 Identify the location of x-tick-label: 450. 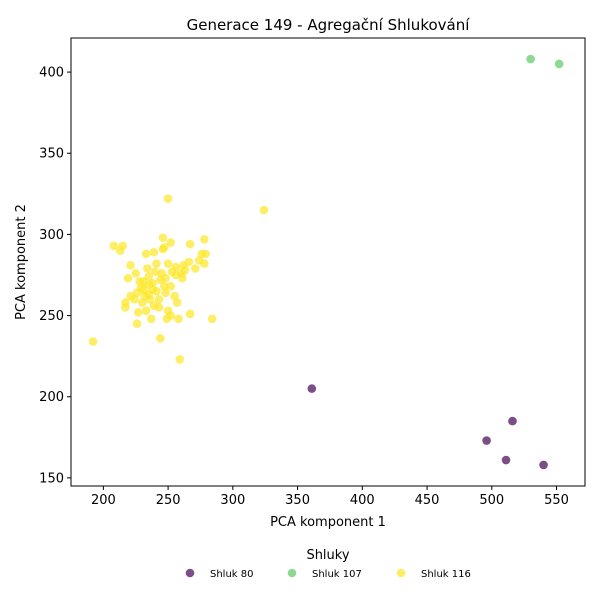
(427, 500).